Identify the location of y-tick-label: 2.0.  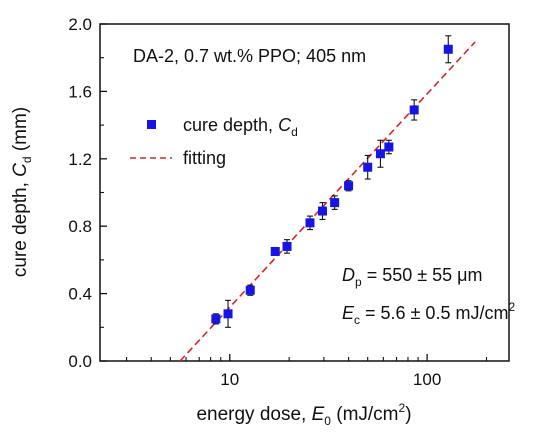
(80, 24).